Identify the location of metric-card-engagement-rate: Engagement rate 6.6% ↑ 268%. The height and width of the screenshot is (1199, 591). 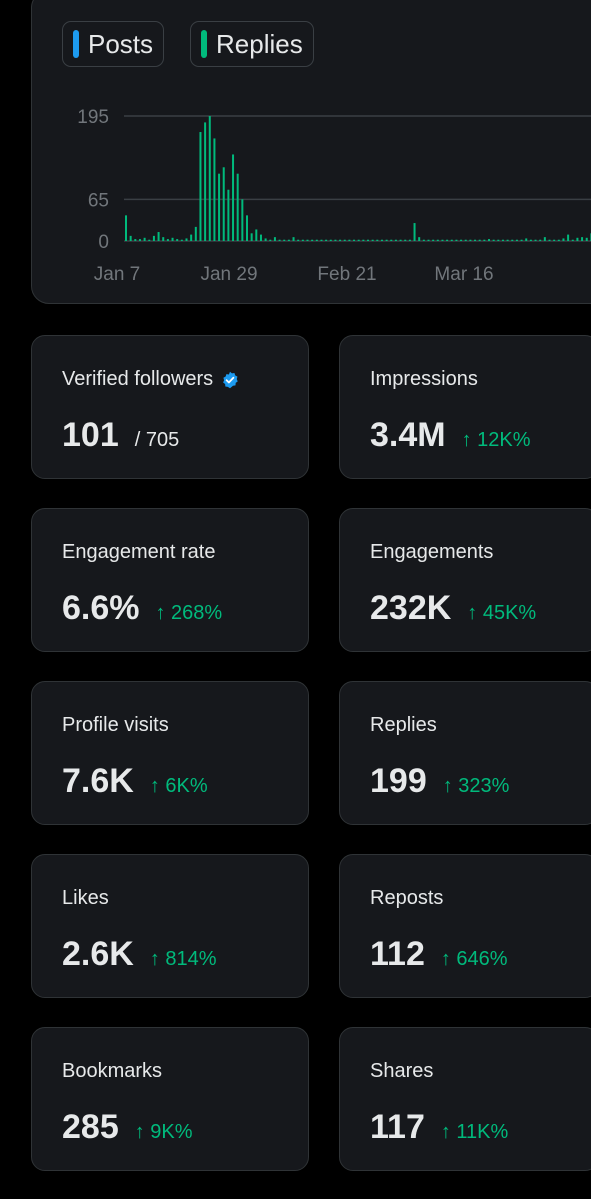
(170, 580).